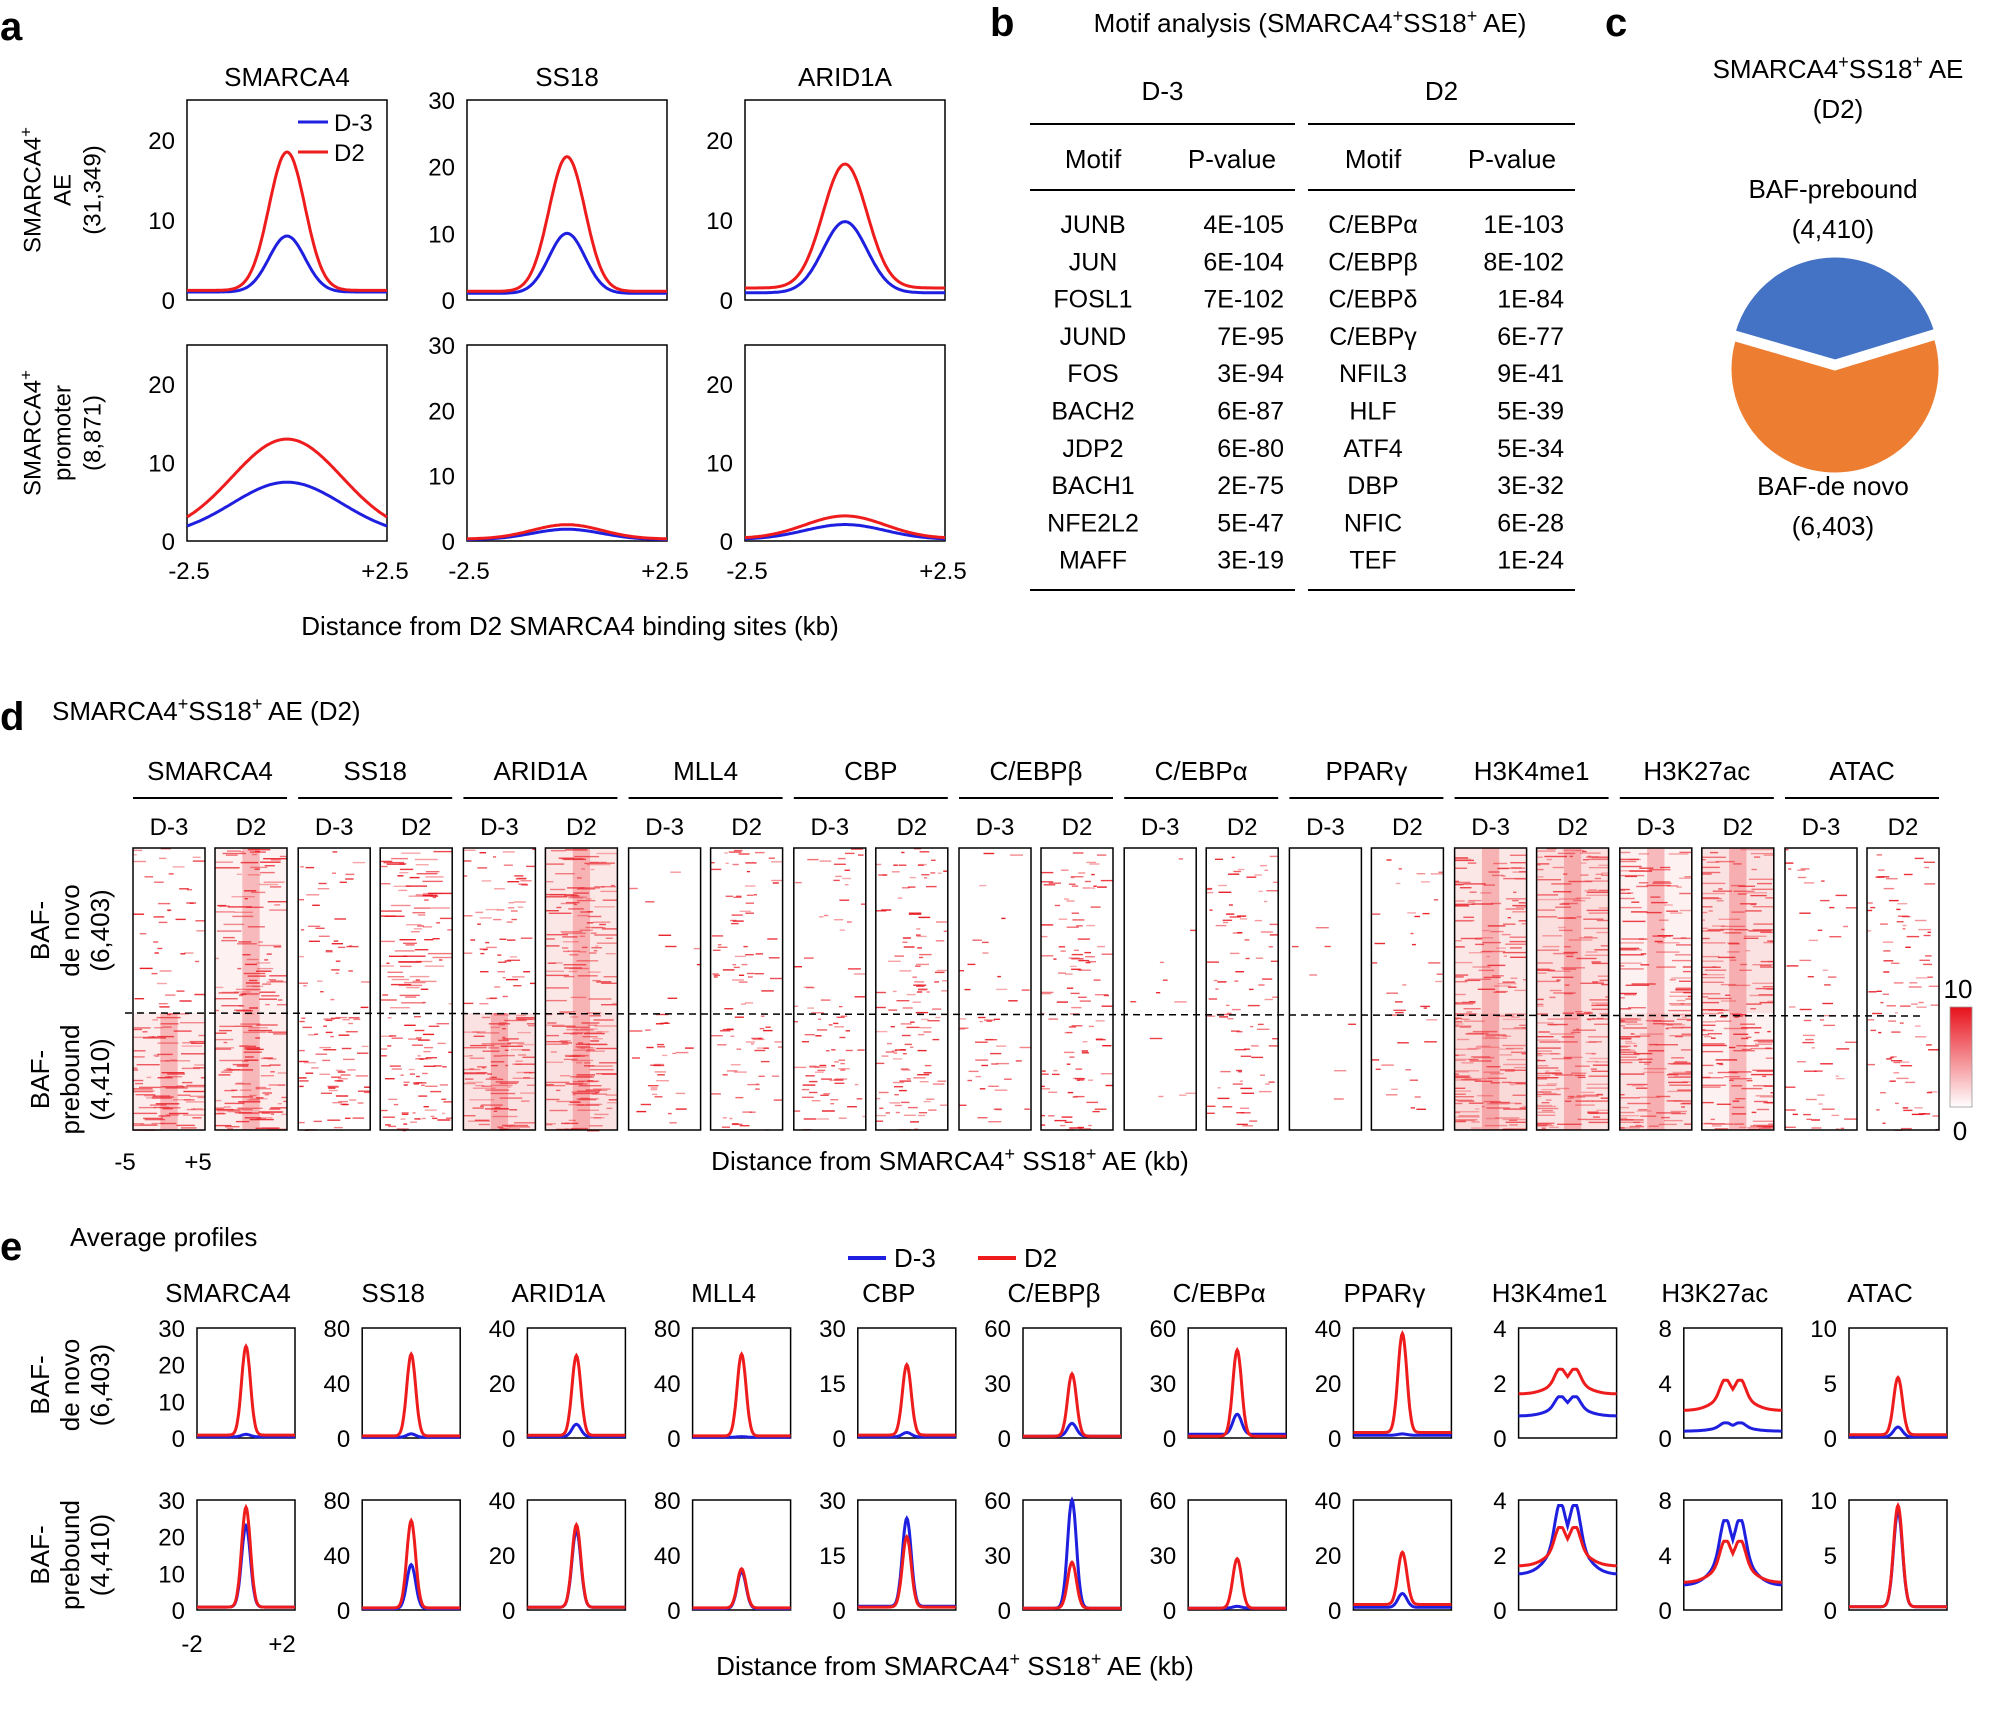 The width and height of the screenshot is (1995, 1715). I want to click on heatmap-frame, so click(499, 989).